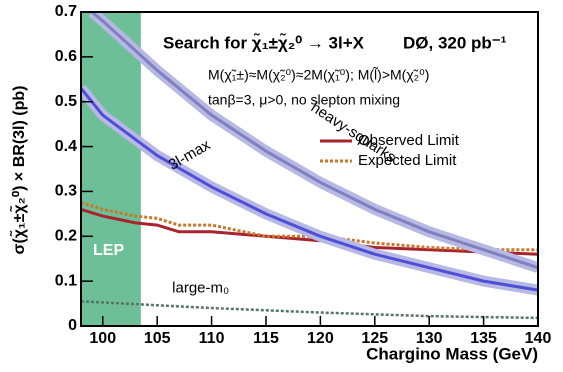  What do you see at coordinates (66, 11) in the screenshot?
I see `y-tick-label: 0.7` at bounding box center [66, 11].